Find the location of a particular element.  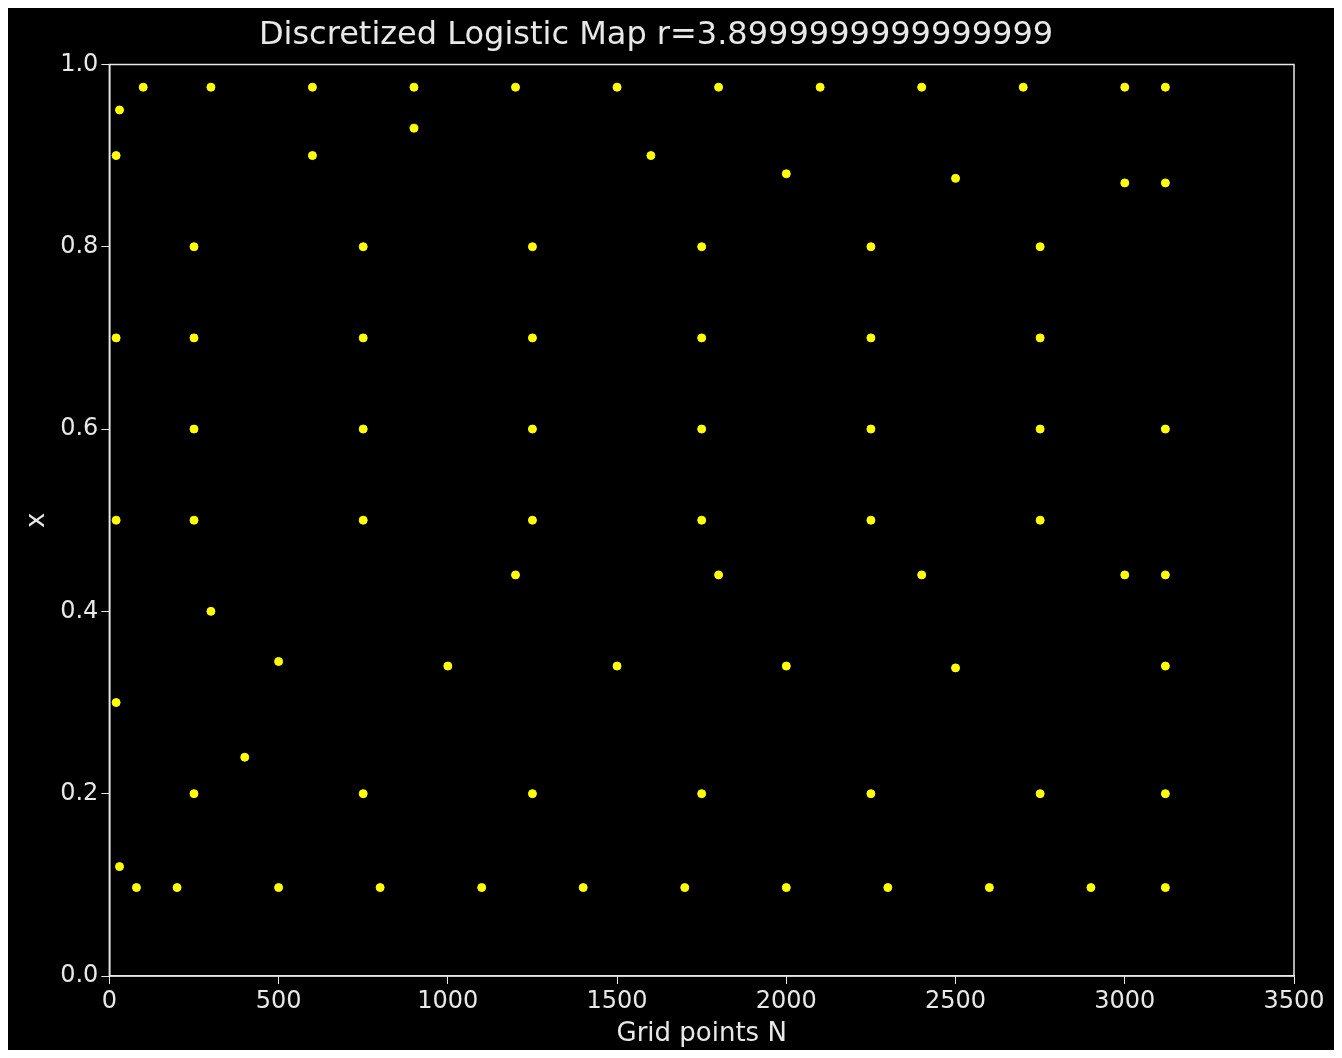

x-tick-label: 2000 is located at coordinates (786, 999).